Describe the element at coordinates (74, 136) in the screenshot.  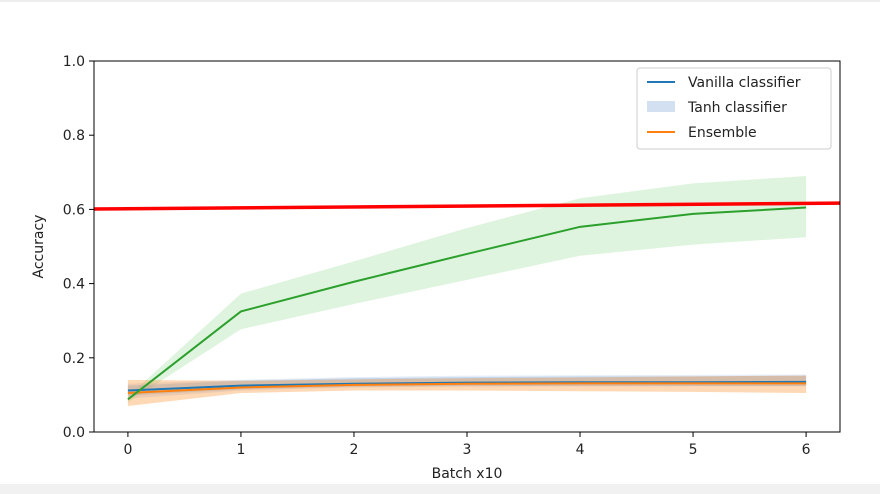
I see `y-tick-label: 0.8` at that location.